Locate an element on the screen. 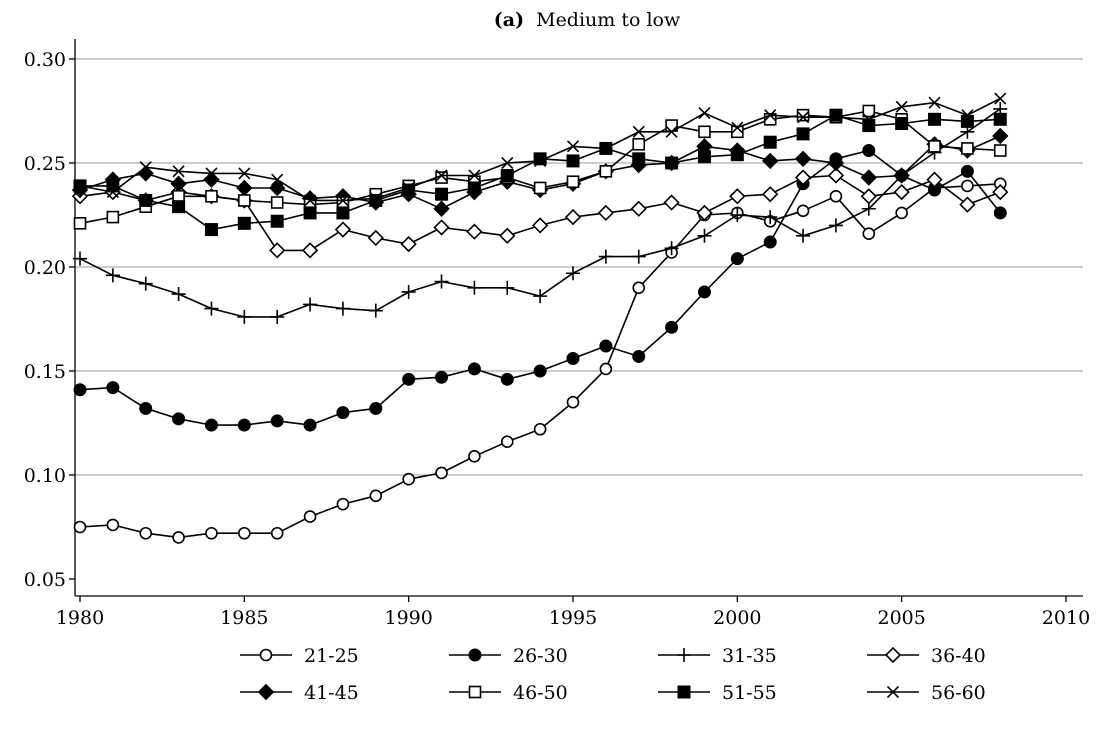 This screenshot has height=736, width=1099. legend-label: 41-45 is located at coordinates (331, 693).